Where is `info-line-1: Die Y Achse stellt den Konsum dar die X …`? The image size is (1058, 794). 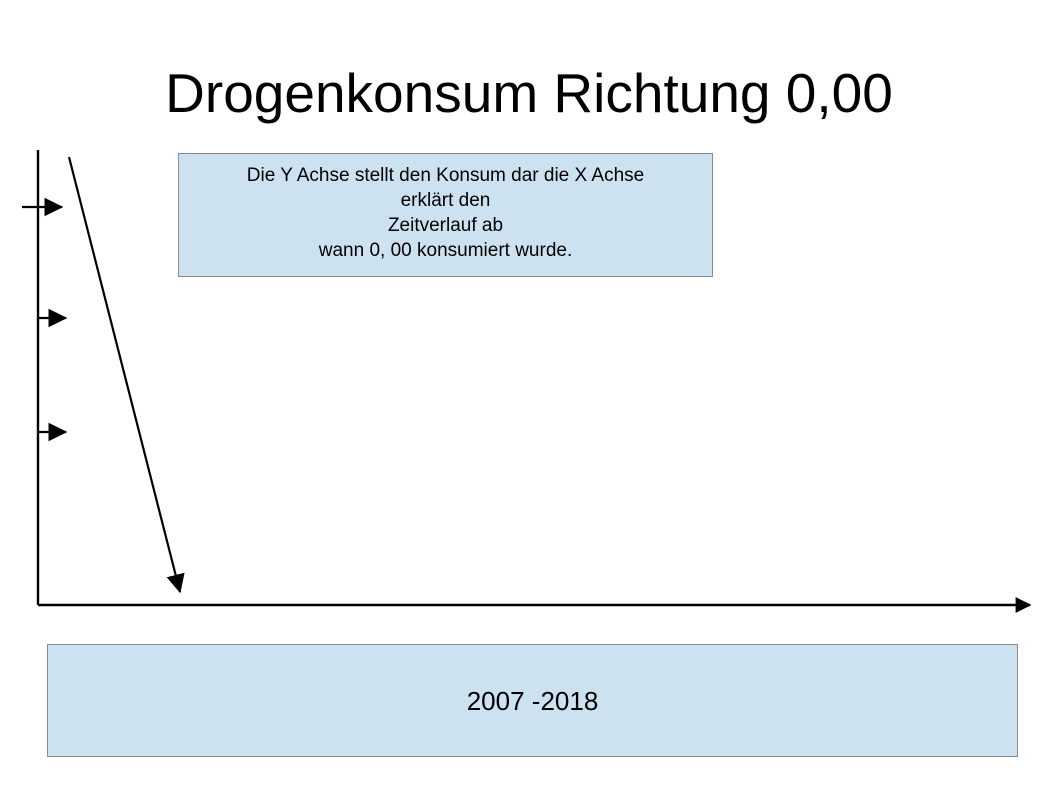
info-line-1: Die Y Achse stellt den Konsum dar die X … is located at coordinates (445, 175).